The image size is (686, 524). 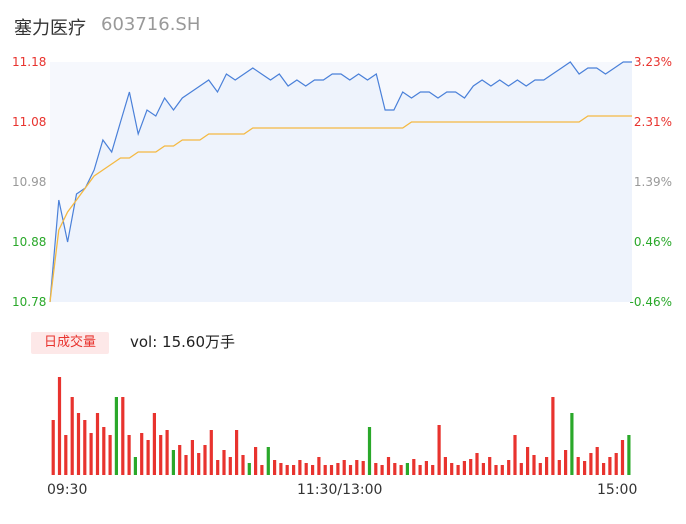 I want to click on time-tick-close: 15:00, so click(x=617, y=490).